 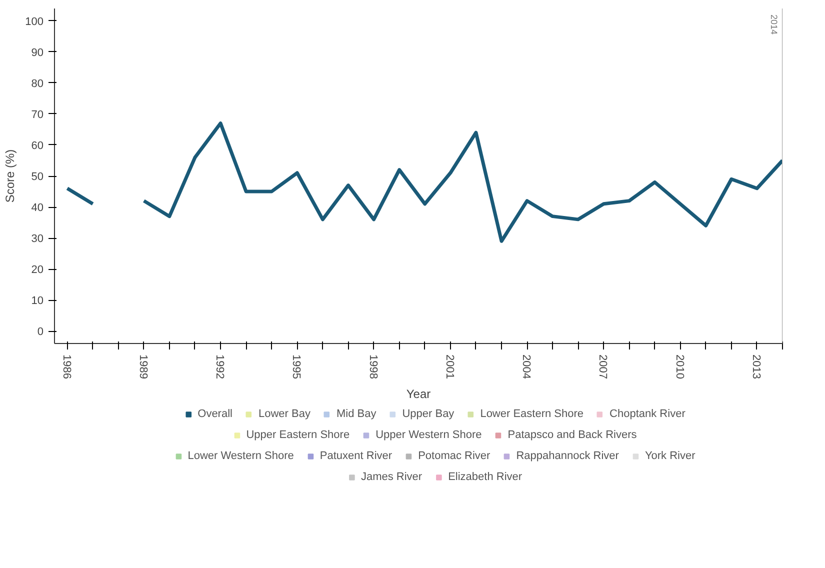 What do you see at coordinates (220, 366) in the screenshot?
I see `x-tick-label: 1992` at bounding box center [220, 366].